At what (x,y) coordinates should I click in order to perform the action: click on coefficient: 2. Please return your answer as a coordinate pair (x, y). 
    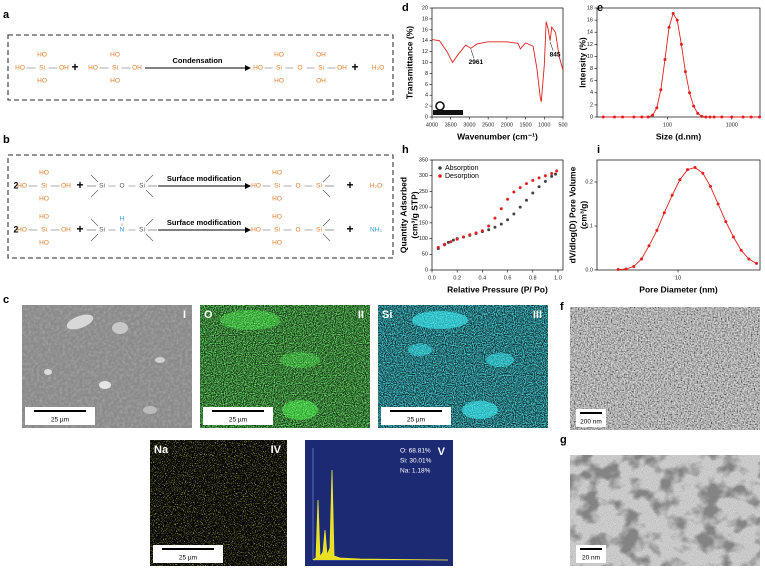
    Looking at the image, I should click on (15, 229).